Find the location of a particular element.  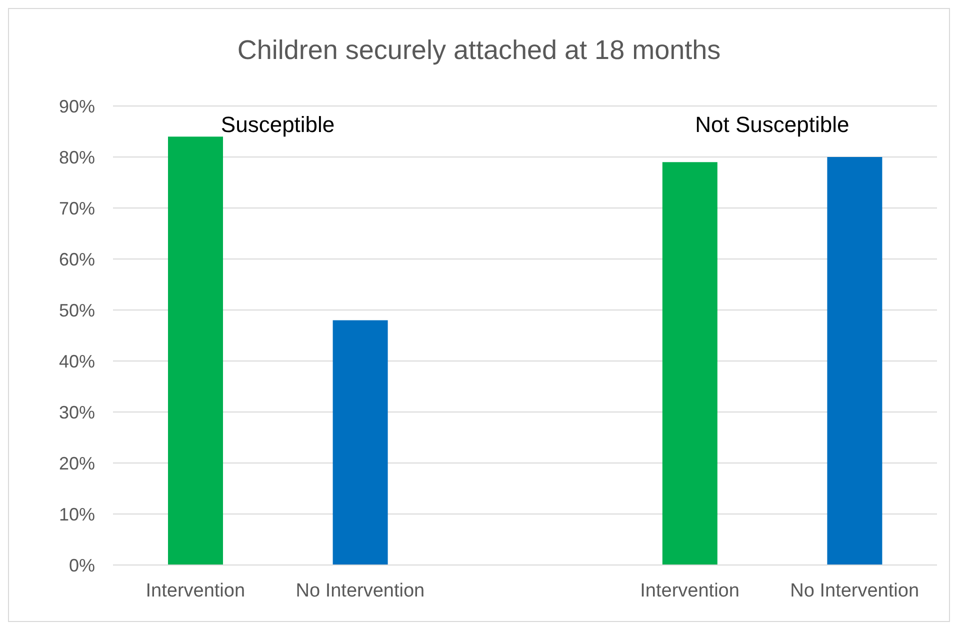

y-tick-label: 40% is located at coordinates (76, 361).